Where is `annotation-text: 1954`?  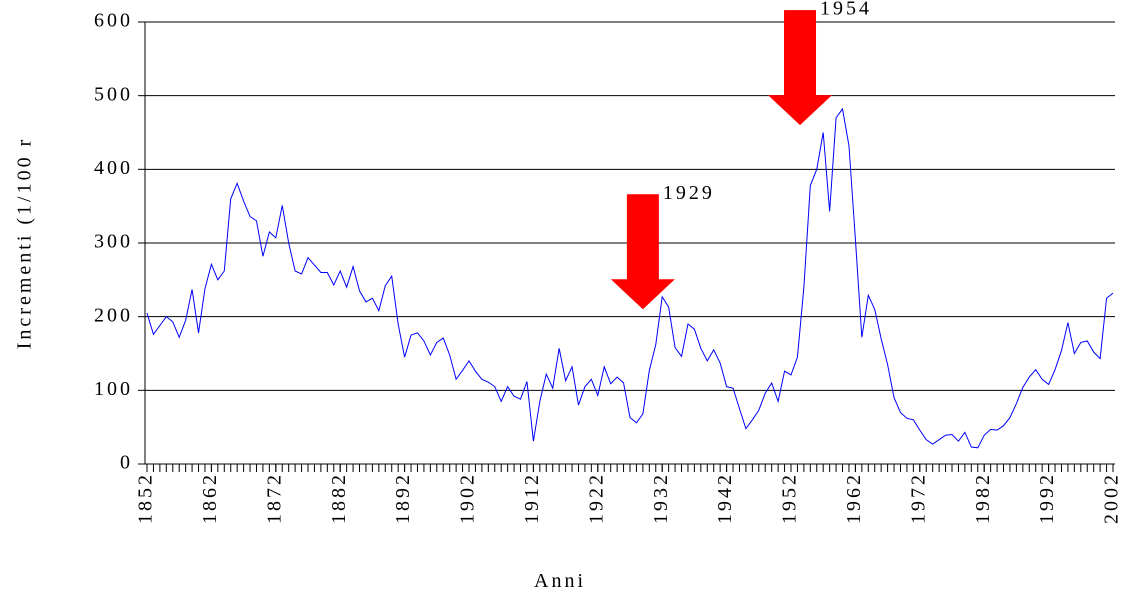
annotation-text: 1954 is located at coordinates (846, 10).